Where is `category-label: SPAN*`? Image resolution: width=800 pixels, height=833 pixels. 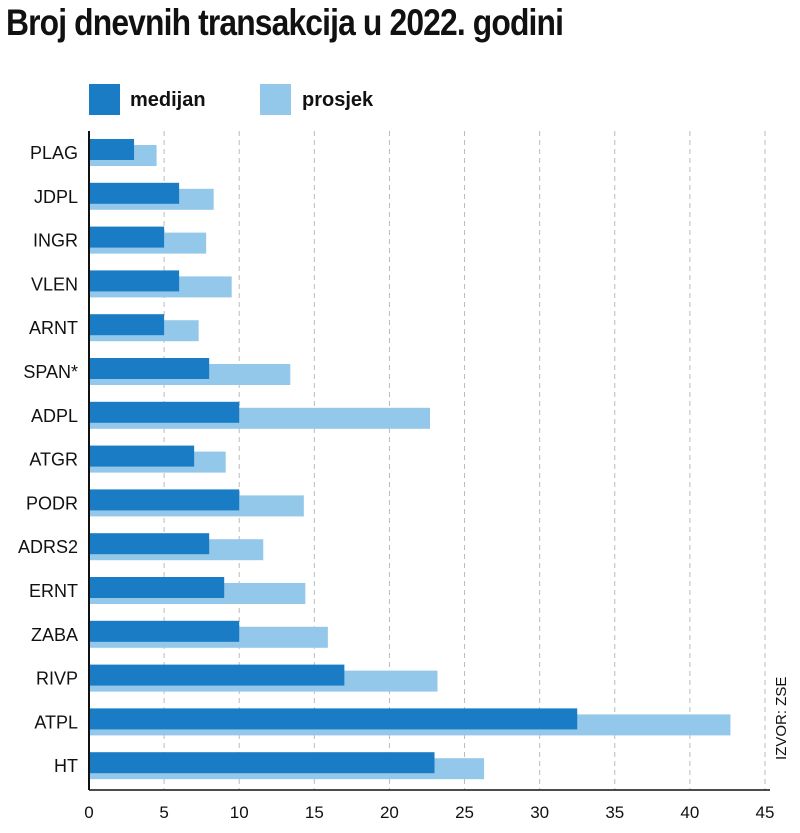
category-label: SPAN* is located at coordinates (50, 372).